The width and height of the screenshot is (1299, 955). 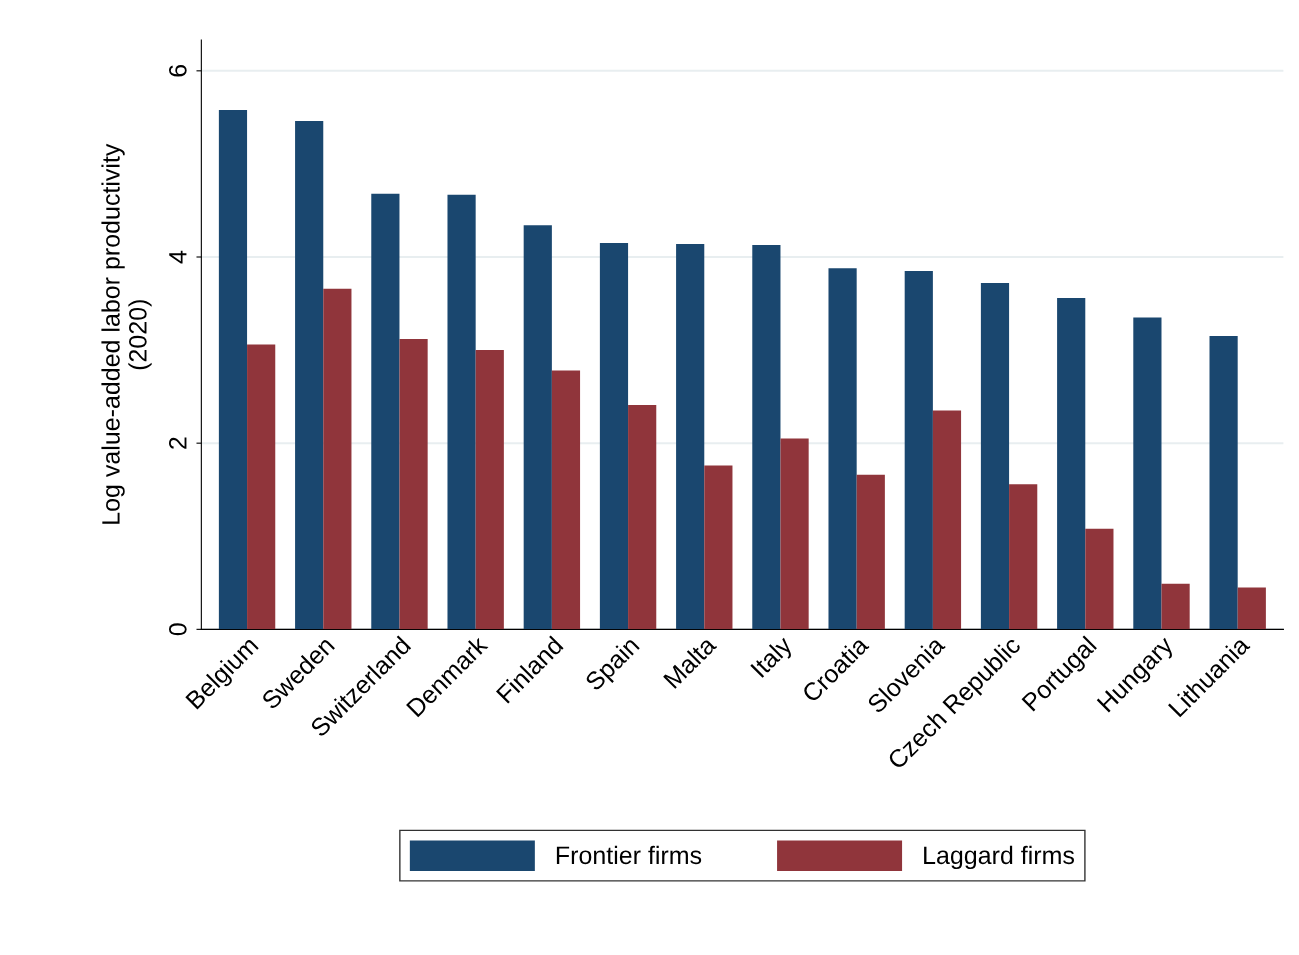 What do you see at coordinates (126, 333) in the screenshot?
I see `y-axis-title: Log value-added labor productivity (2020)` at bounding box center [126, 333].